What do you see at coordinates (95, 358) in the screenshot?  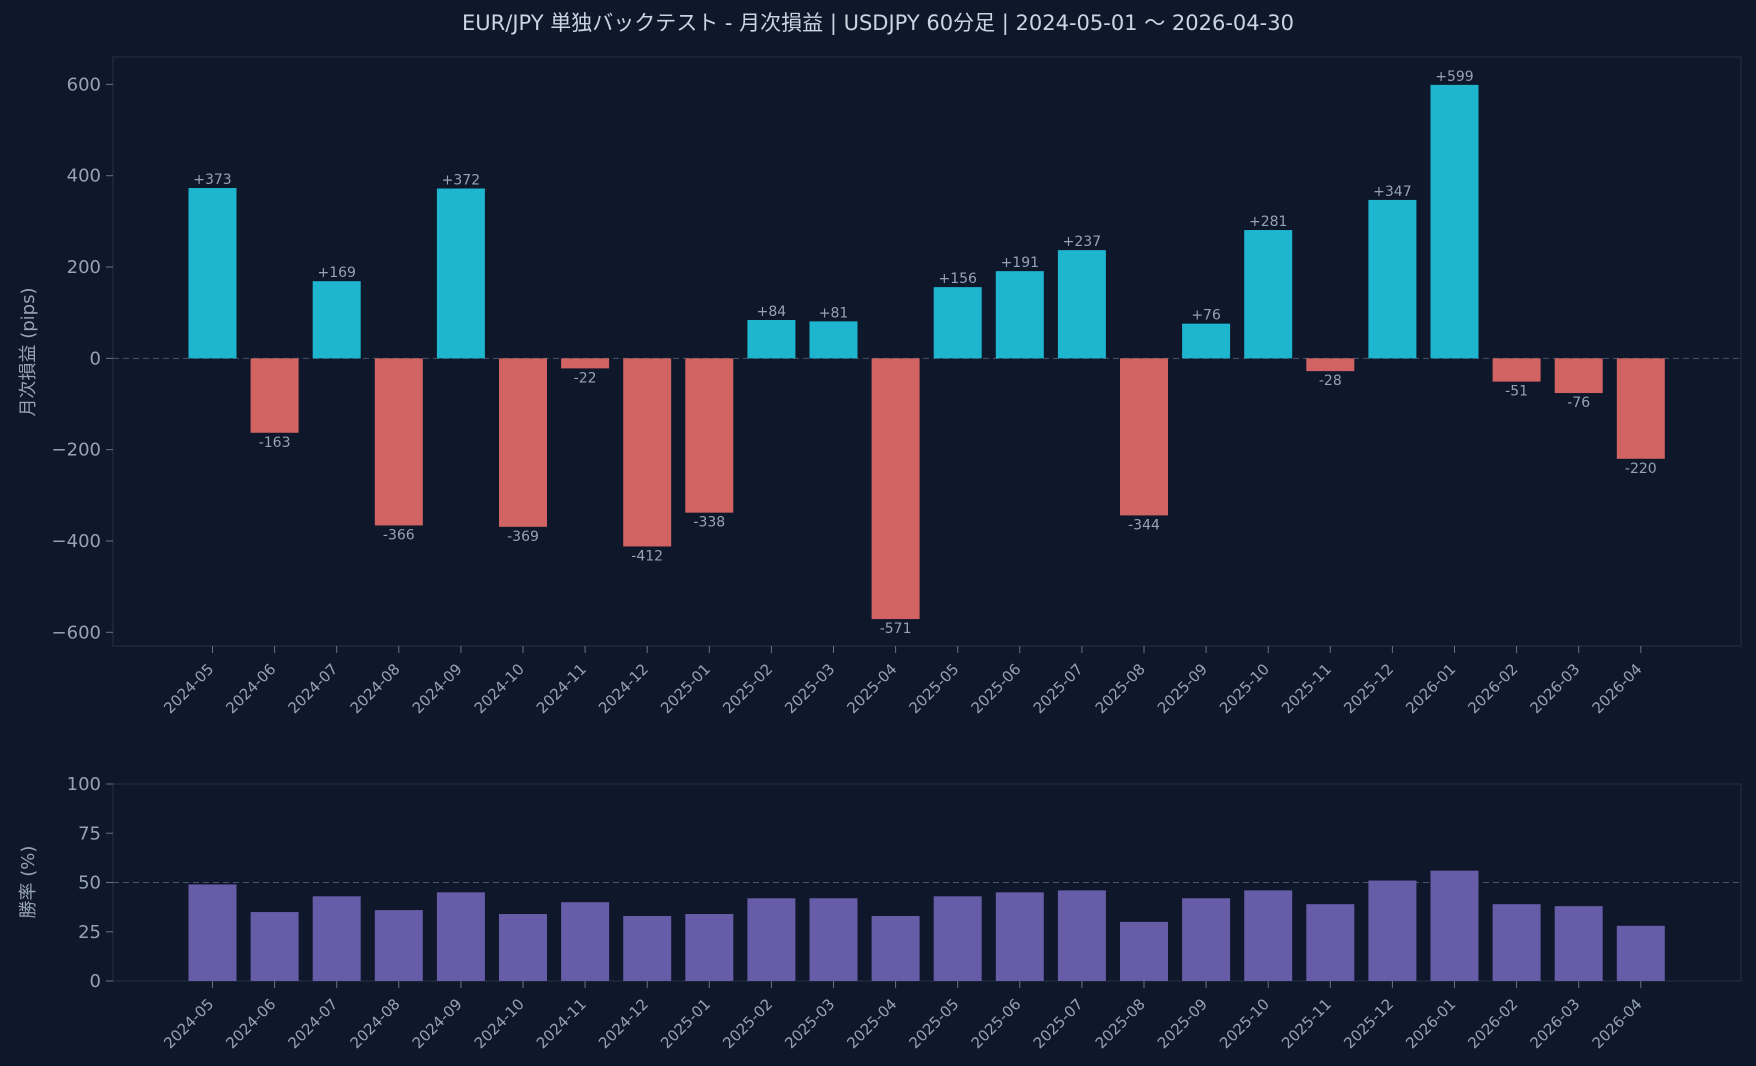 I see `pnl-y-tick-label: 0` at bounding box center [95, 358].